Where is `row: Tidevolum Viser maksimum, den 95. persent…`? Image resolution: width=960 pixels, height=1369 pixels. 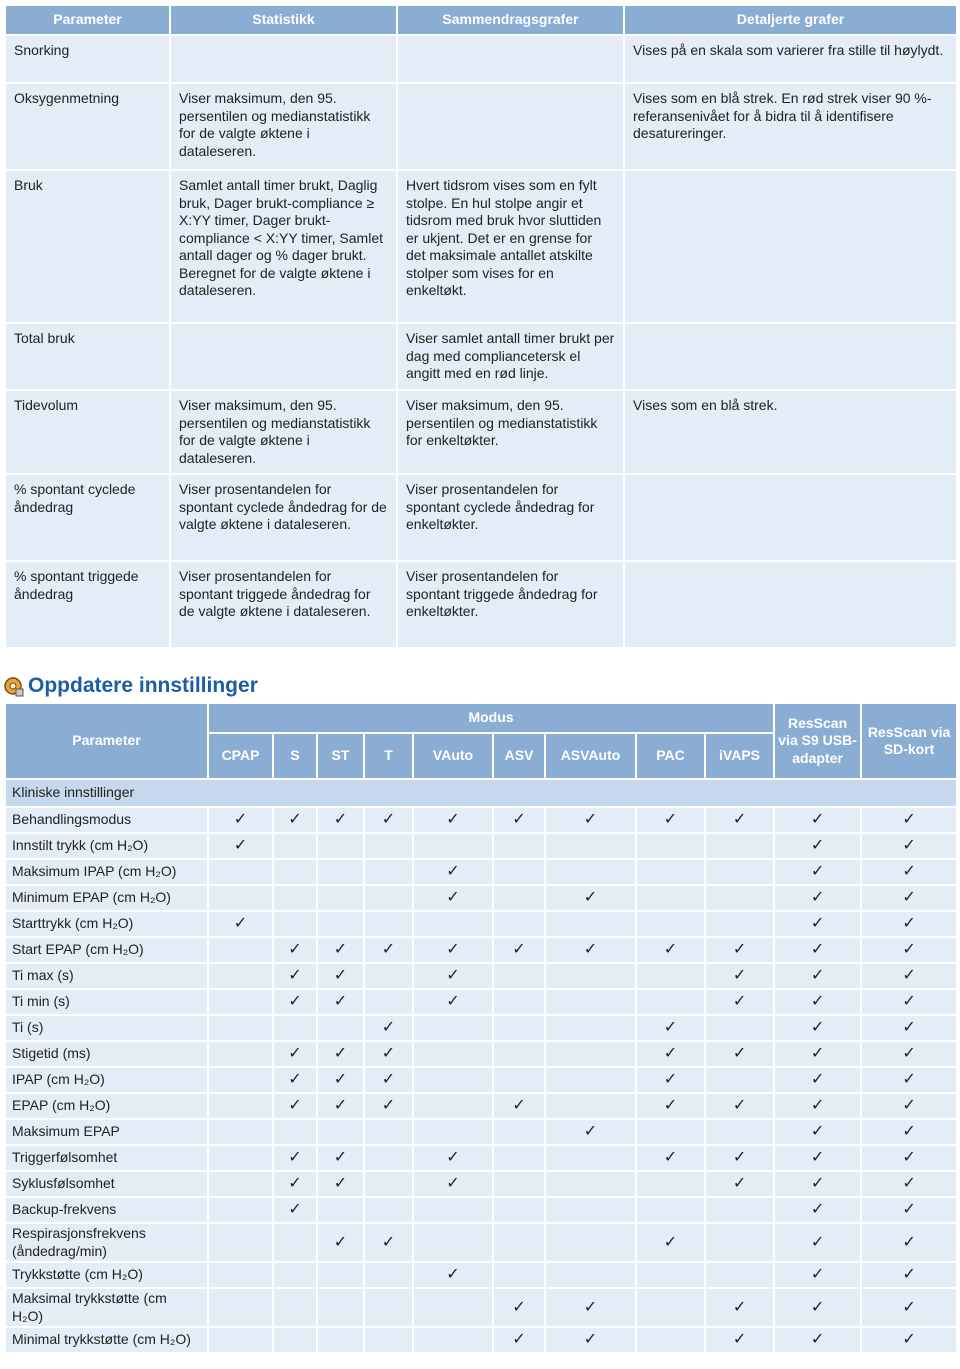 row: Tidevolum Viser maksimum, den 95. persent… is located at coordinates (481, 432).